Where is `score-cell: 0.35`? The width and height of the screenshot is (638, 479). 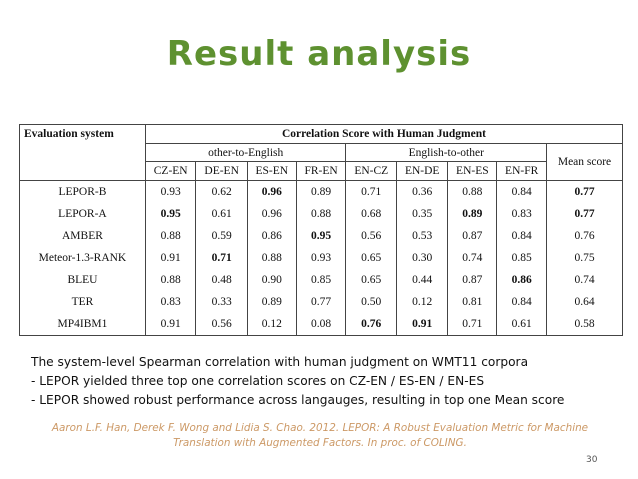 score-cell: 0.35 is located at coordinates (422, 214).